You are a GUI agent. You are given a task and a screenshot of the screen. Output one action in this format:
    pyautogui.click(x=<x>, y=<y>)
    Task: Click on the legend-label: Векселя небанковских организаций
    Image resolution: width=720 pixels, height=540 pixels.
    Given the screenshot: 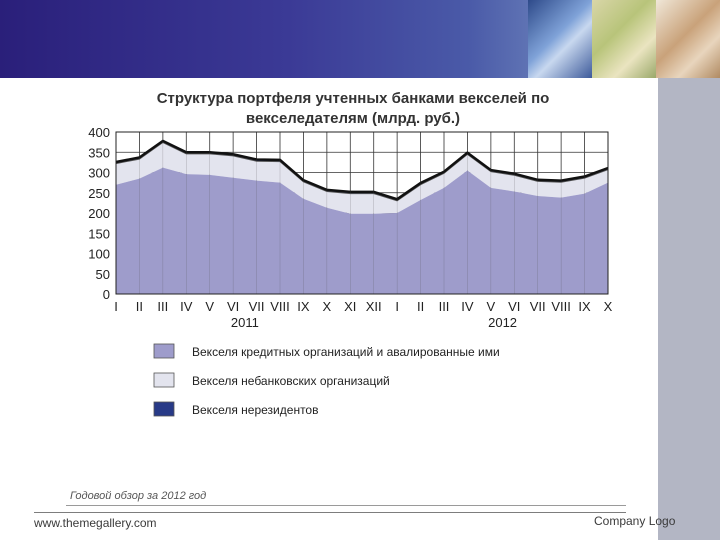 What is the action you would take?
    pyautogui.click(x=291, y=381)
    